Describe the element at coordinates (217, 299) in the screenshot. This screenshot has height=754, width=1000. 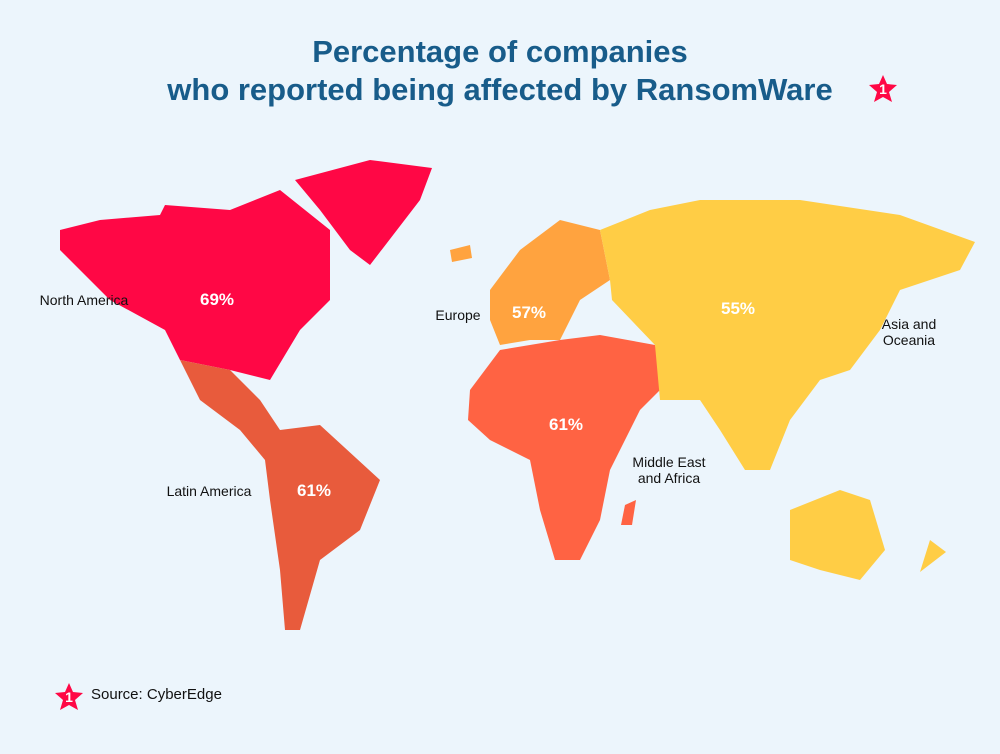
I see `value-label: 69%` at that location.